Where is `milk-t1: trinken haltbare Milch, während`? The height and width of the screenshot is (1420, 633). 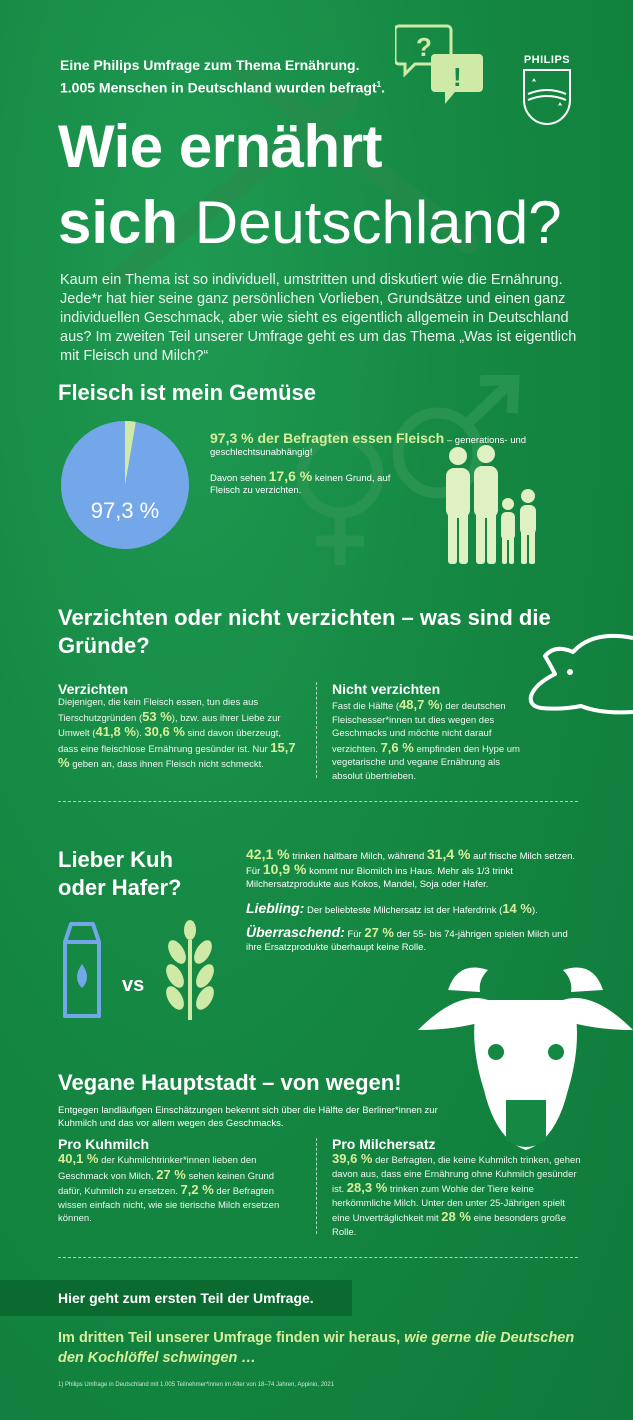
milk-t1: trinken haltbare Milch, während is located at coordinates (358, 856).